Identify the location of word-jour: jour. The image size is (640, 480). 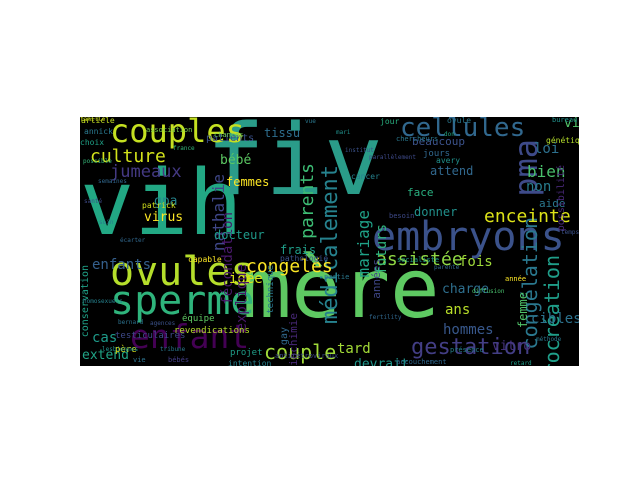
(390, 121).